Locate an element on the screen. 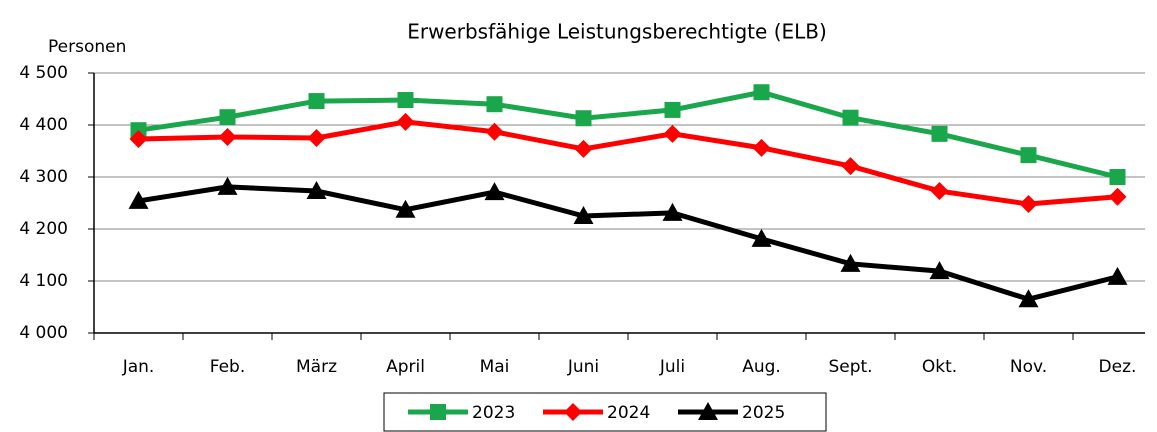  y-axis-label: Personen is located at coordinates (87, 47).